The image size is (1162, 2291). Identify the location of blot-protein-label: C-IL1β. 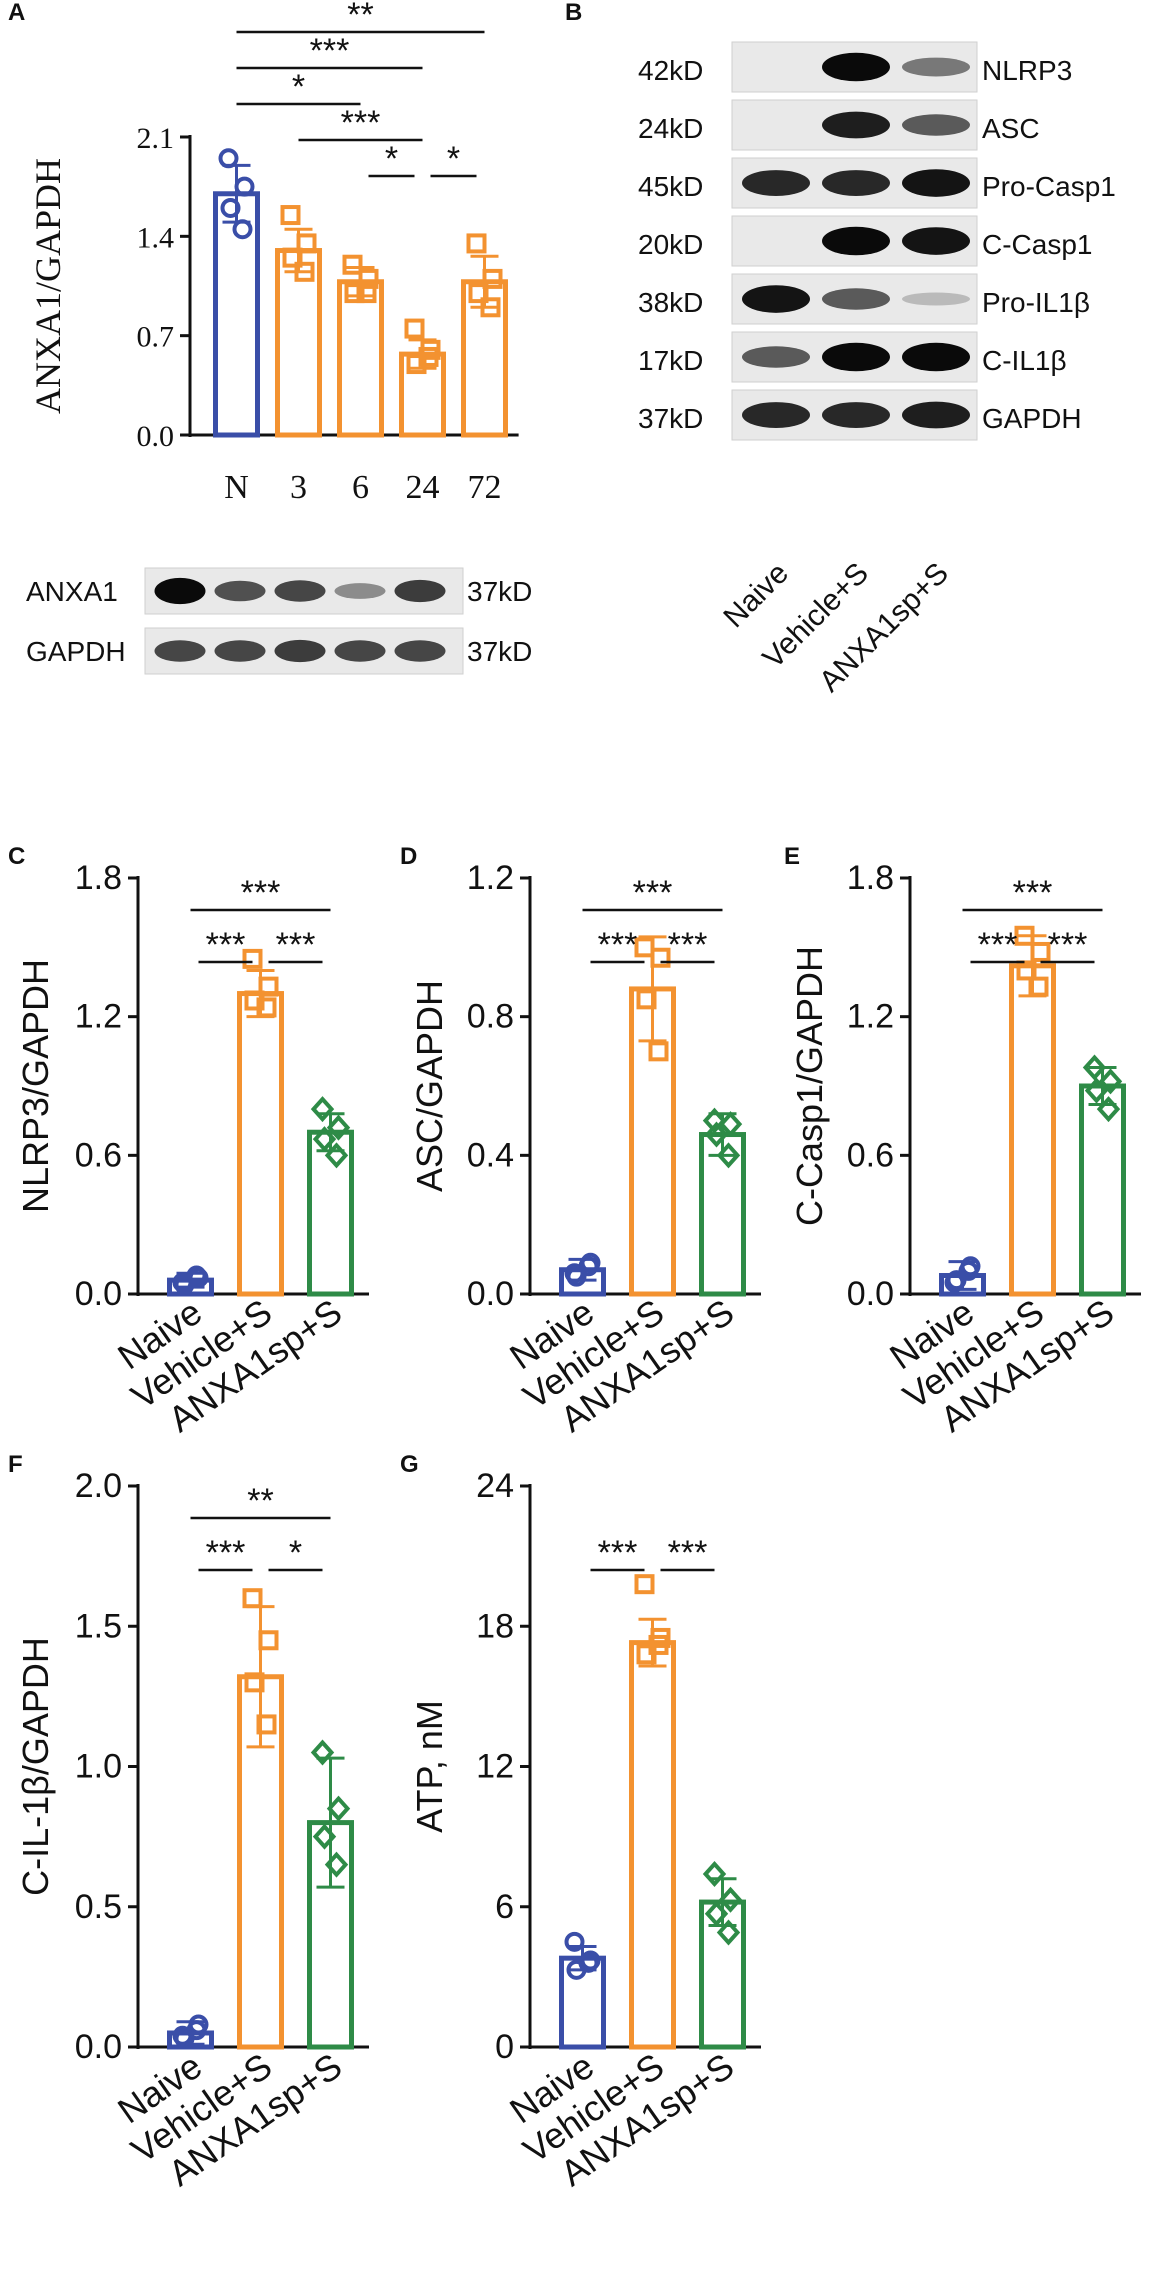
(1024, 360).